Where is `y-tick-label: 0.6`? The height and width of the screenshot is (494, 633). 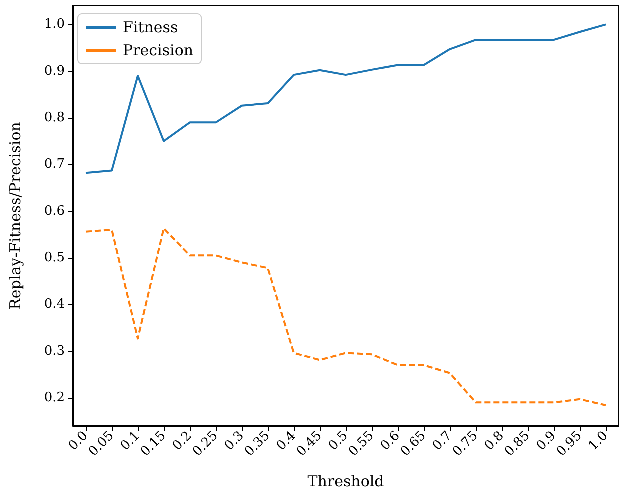 y-tick-label: 0.6 is located at coordinates (54, 211).